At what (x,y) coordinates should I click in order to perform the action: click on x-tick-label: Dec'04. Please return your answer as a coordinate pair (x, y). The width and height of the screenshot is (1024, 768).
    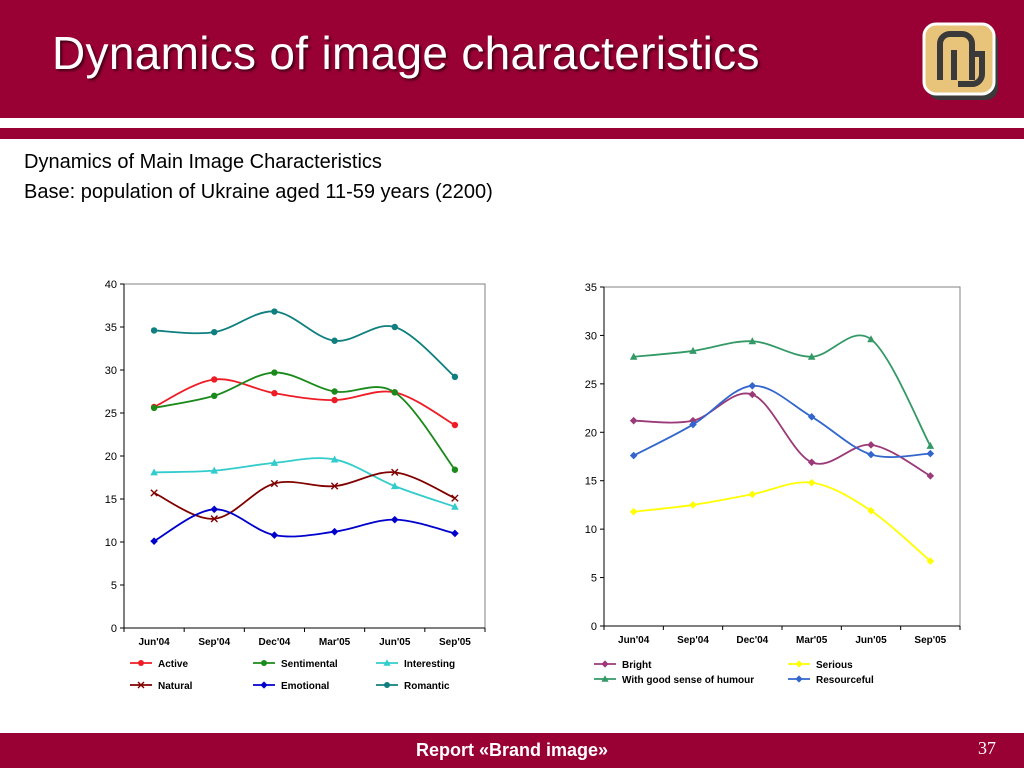
    Looking at the image, I should click on (274, 642).